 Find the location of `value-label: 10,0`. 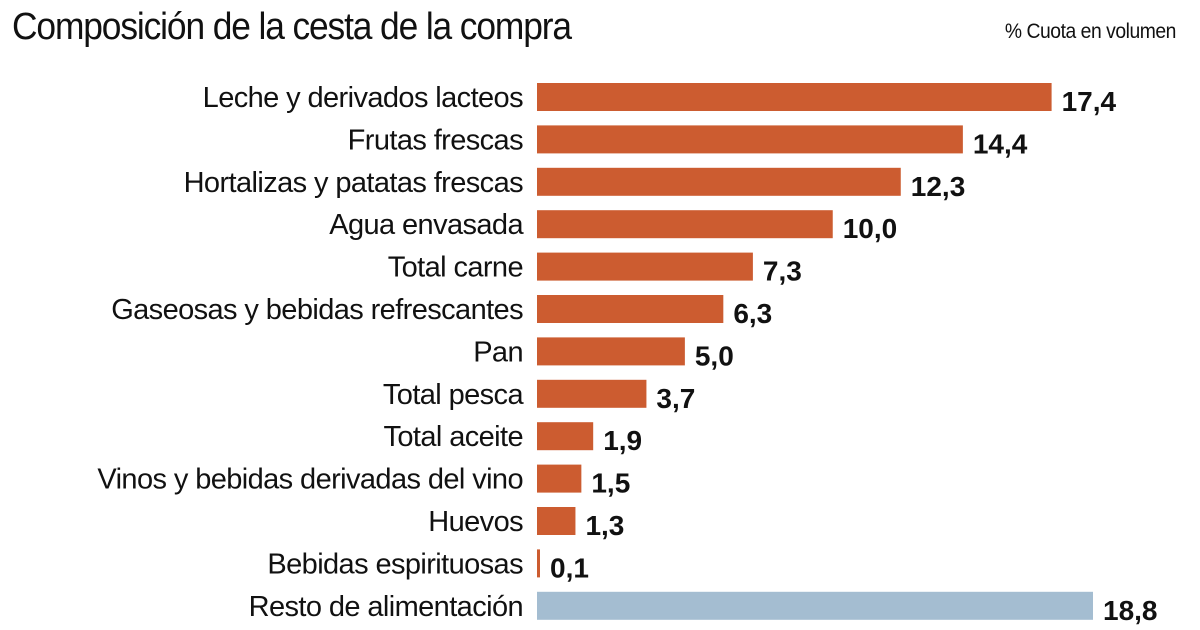

value-label: 10,0 is located at coordinates (870, 228).